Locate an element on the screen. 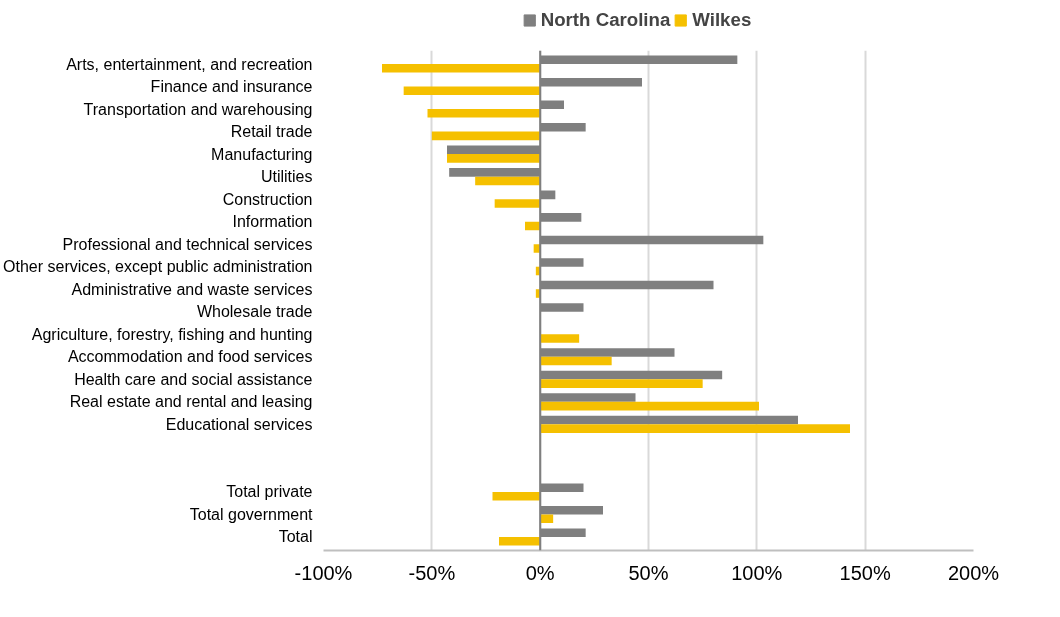 The width and height of the screenshot is (1060, 617). y-tick-label: Information is located at coordinates (272, 222).